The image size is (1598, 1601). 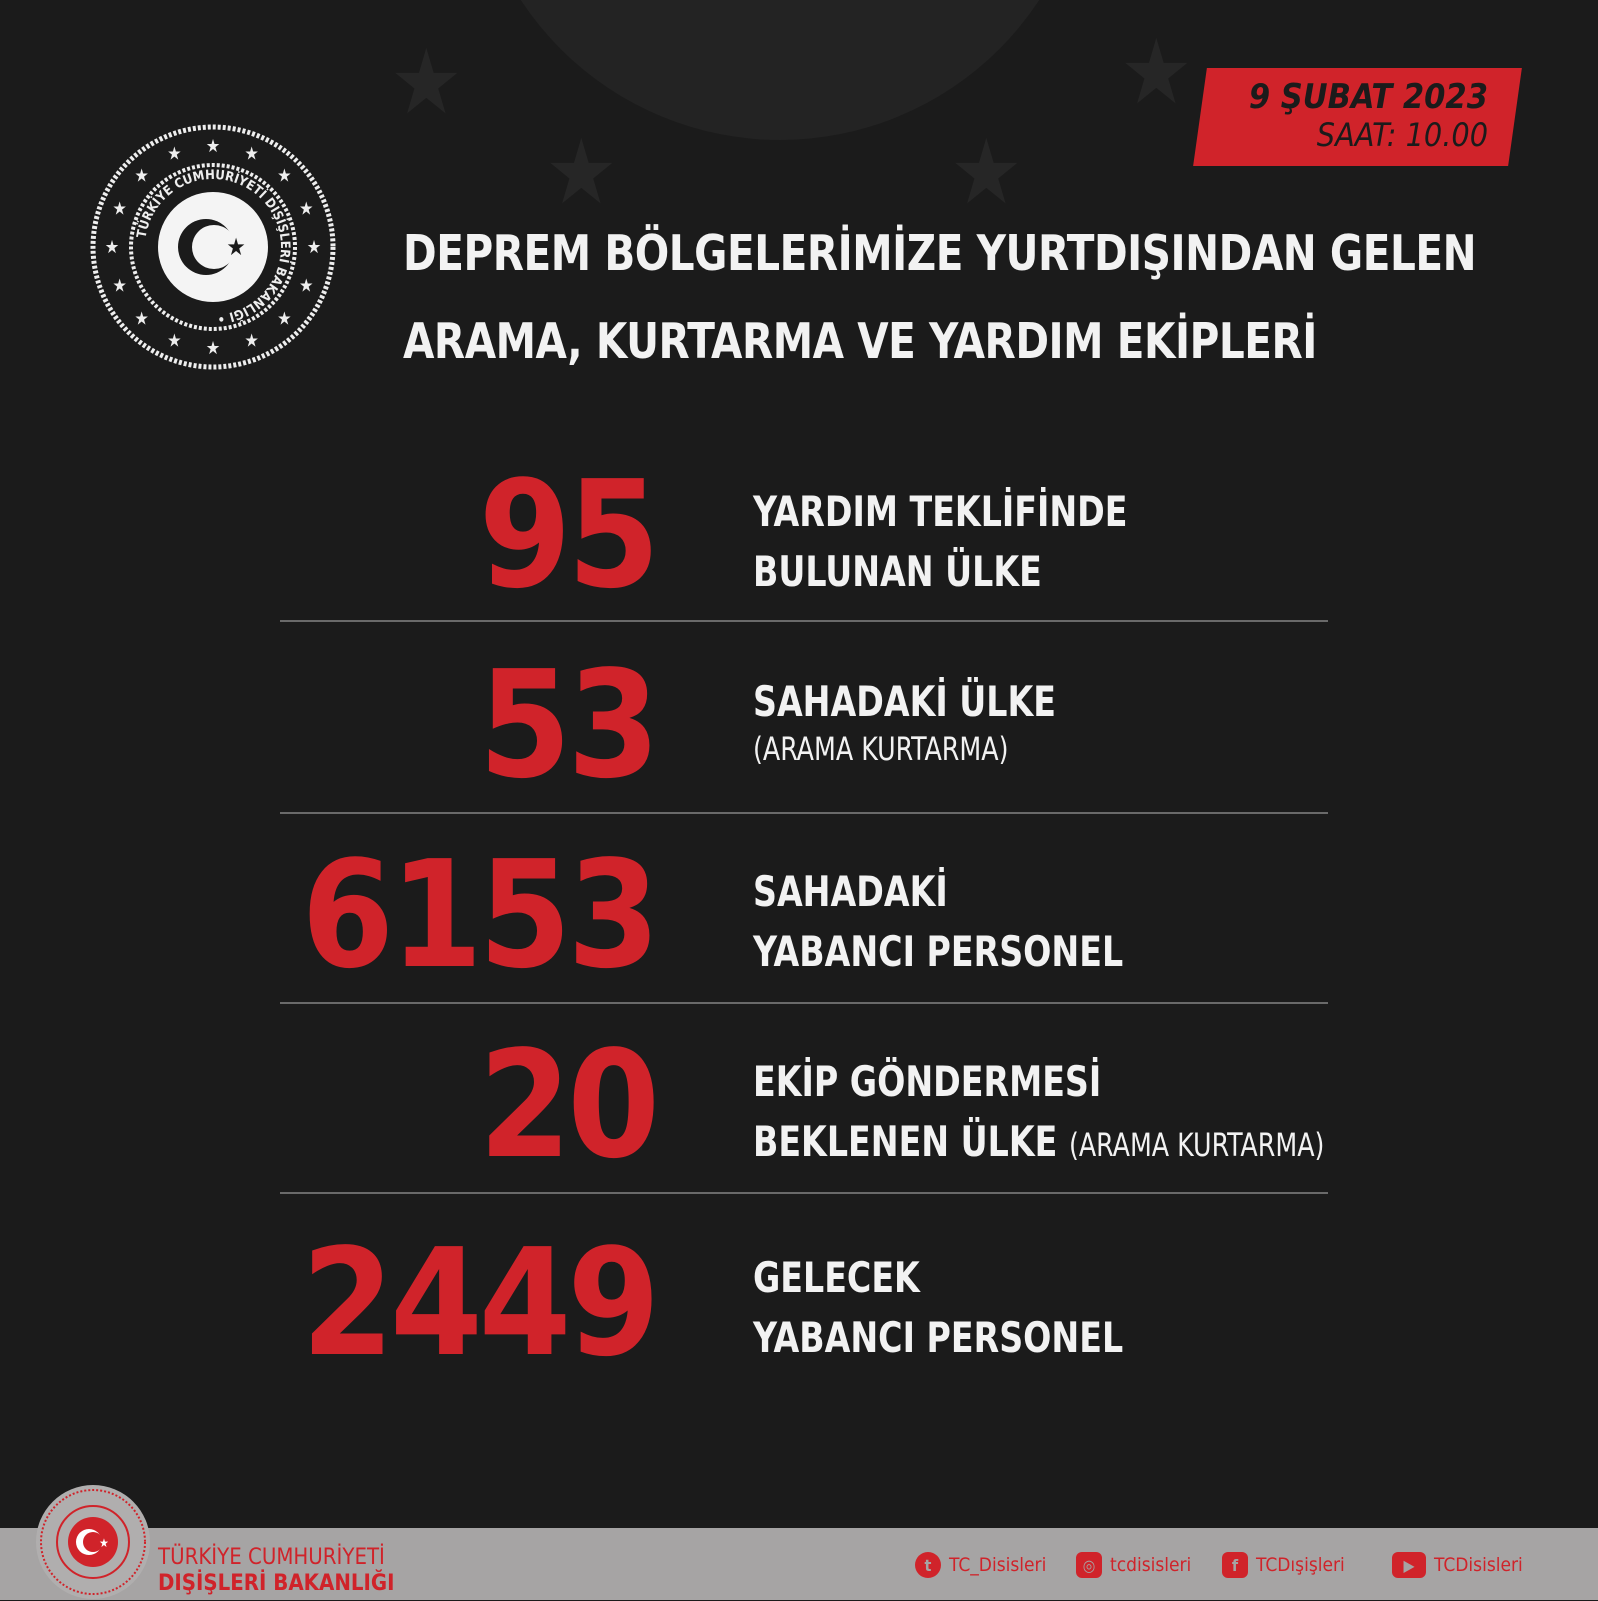 I want to click on stat-label-line: YARDIM TEKLİFİNDE, so click(x=940, y=511).